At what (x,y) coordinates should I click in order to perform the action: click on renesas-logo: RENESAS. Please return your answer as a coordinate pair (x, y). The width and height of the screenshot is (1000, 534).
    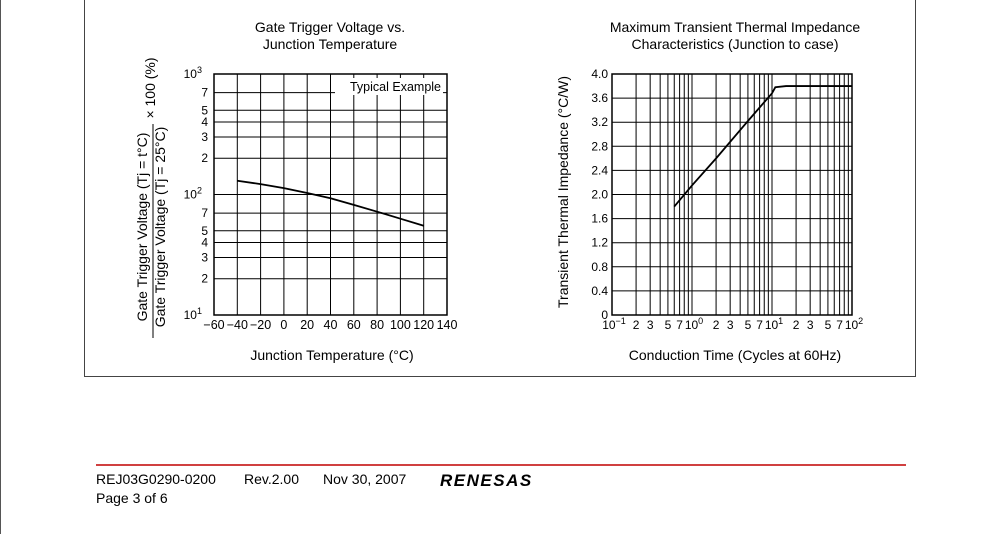
    Looking at the image, I should click on (486, 480).